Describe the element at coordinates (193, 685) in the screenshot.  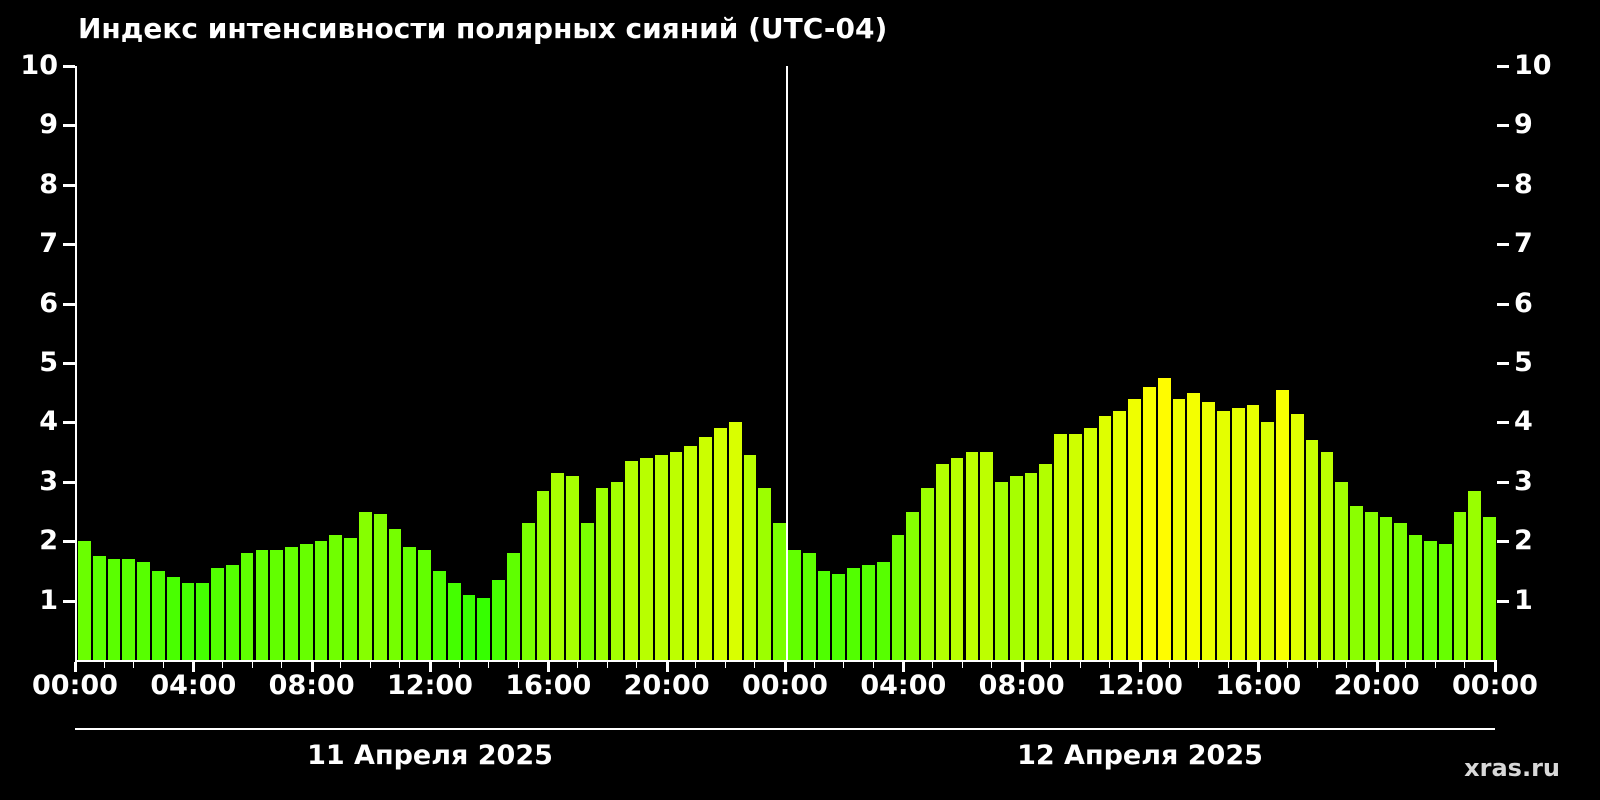
I see `x-axis-label: 04:00` at that location.